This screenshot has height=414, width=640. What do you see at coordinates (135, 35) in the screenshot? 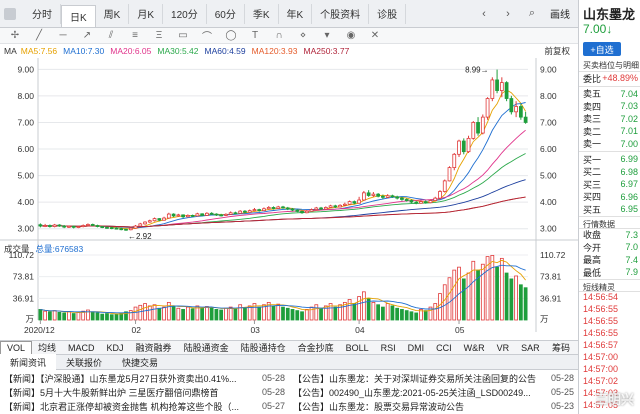
I see `parallel-tool-icon: ≡` at bounding box center [135, 35].